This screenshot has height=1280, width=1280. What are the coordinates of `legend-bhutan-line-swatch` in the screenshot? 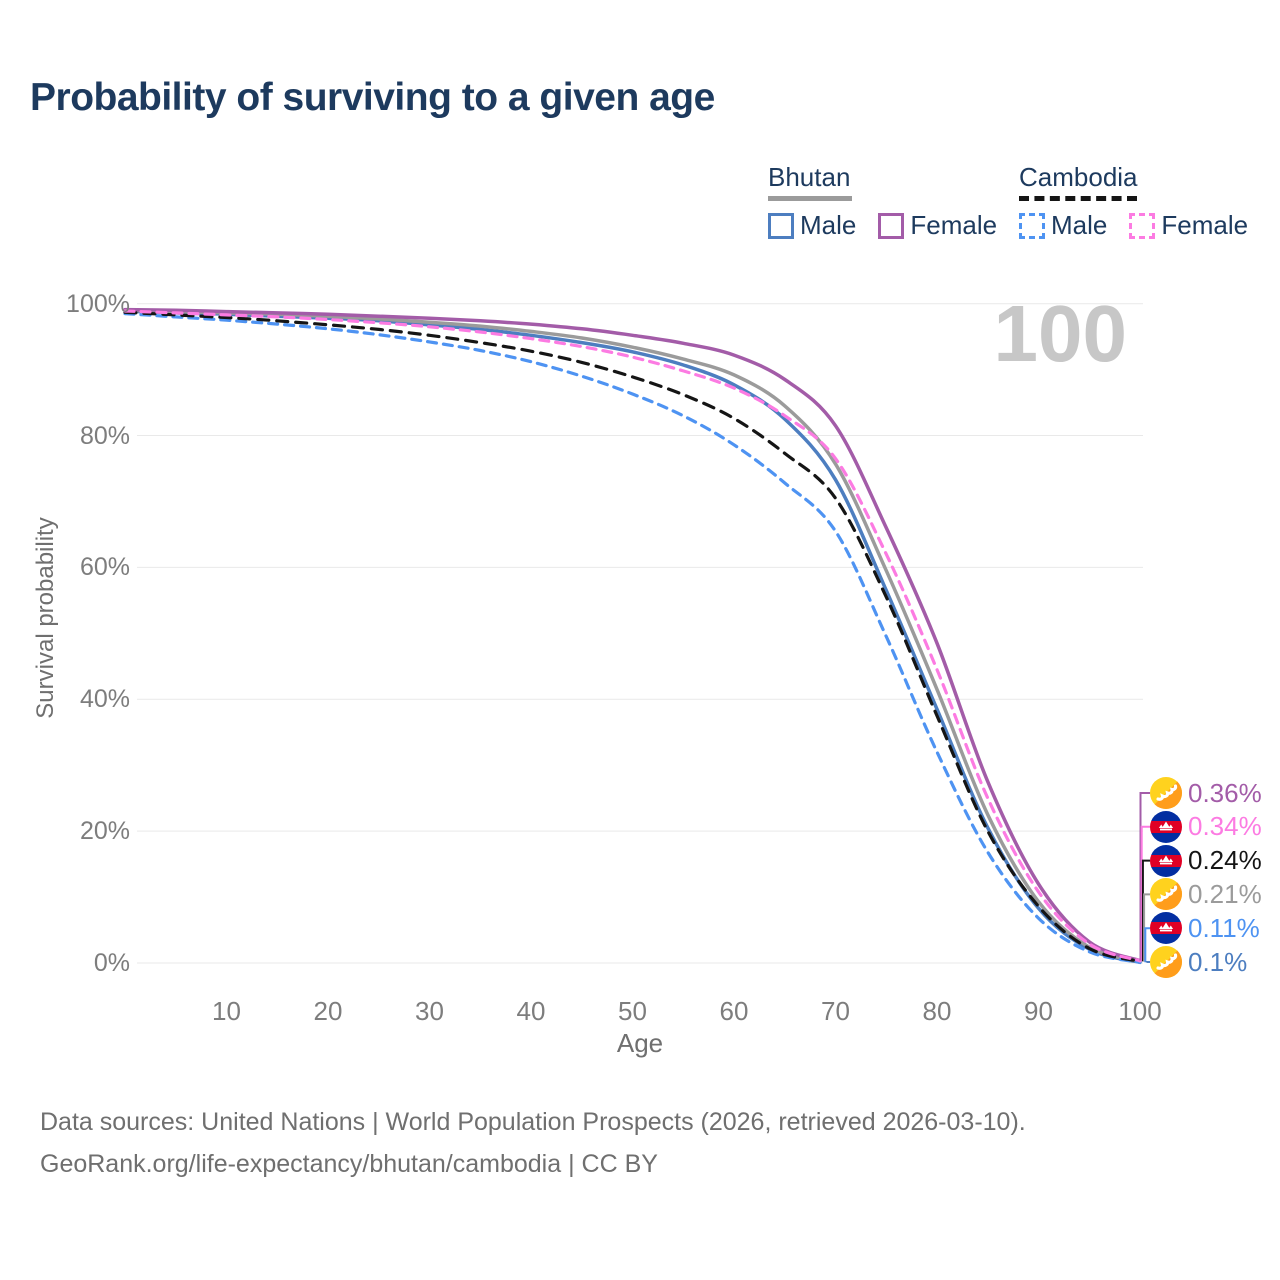 It's located at (810, 198).